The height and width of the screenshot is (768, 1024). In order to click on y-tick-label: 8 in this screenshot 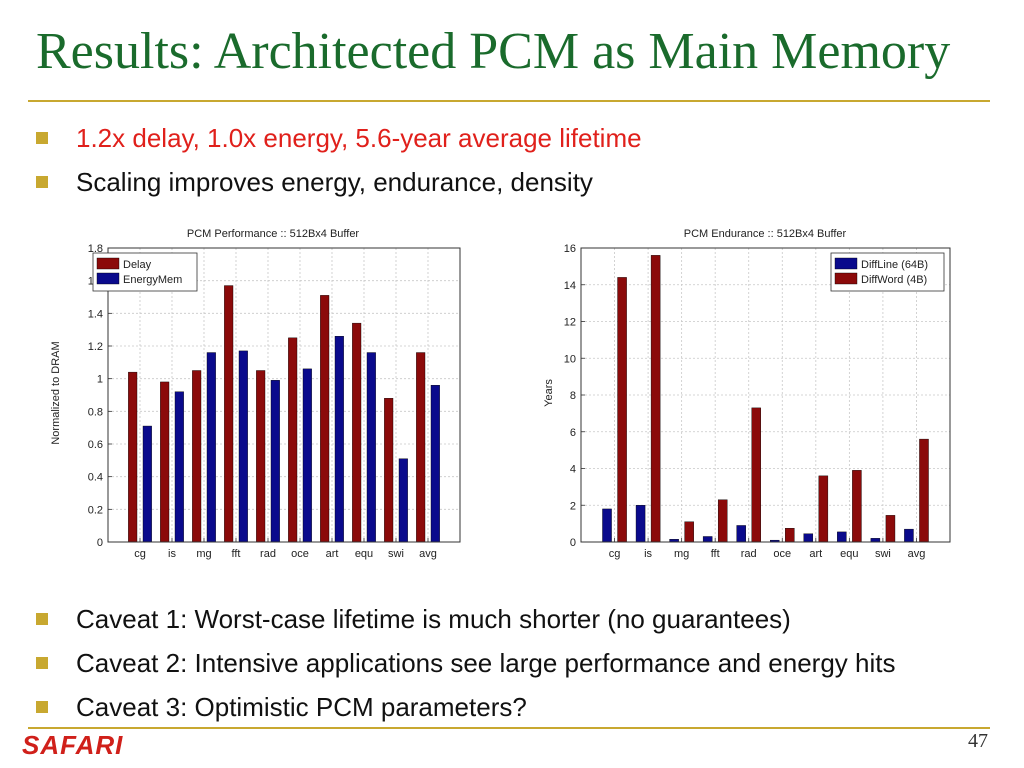, I will do `click(573, 396)`.